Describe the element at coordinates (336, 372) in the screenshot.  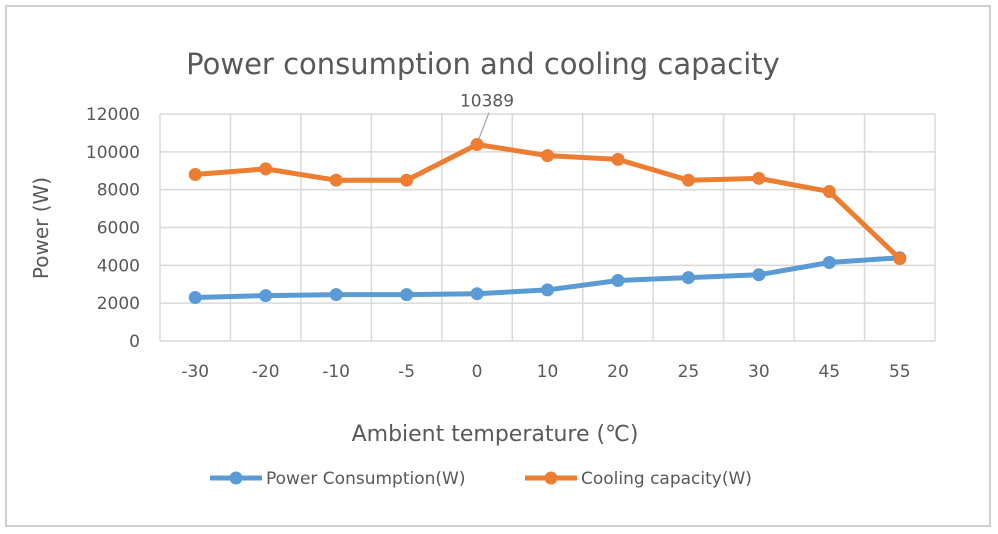
I see `x-tick-label: -10` at that location.